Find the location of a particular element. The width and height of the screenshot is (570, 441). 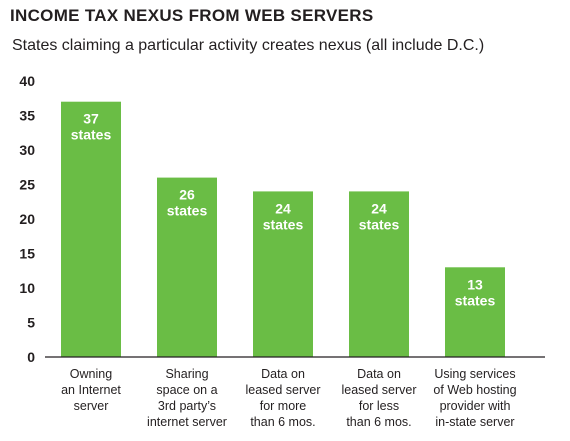

y-tick-label: 40 is located at coordinates (27, 81).